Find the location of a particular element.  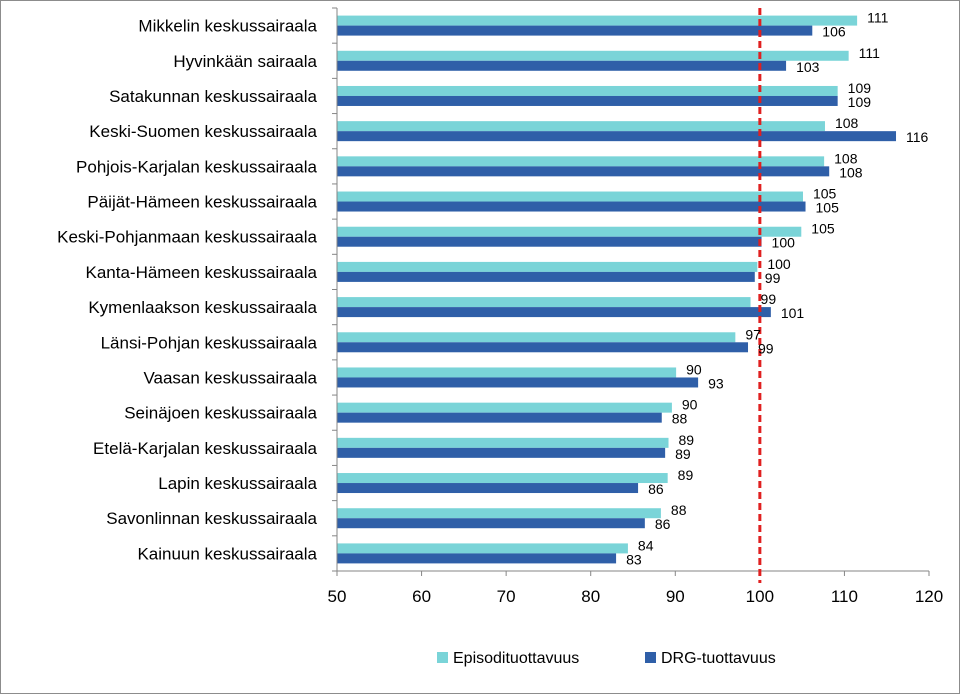

x-tick-label: 120 is located at coordinates (929, 596).